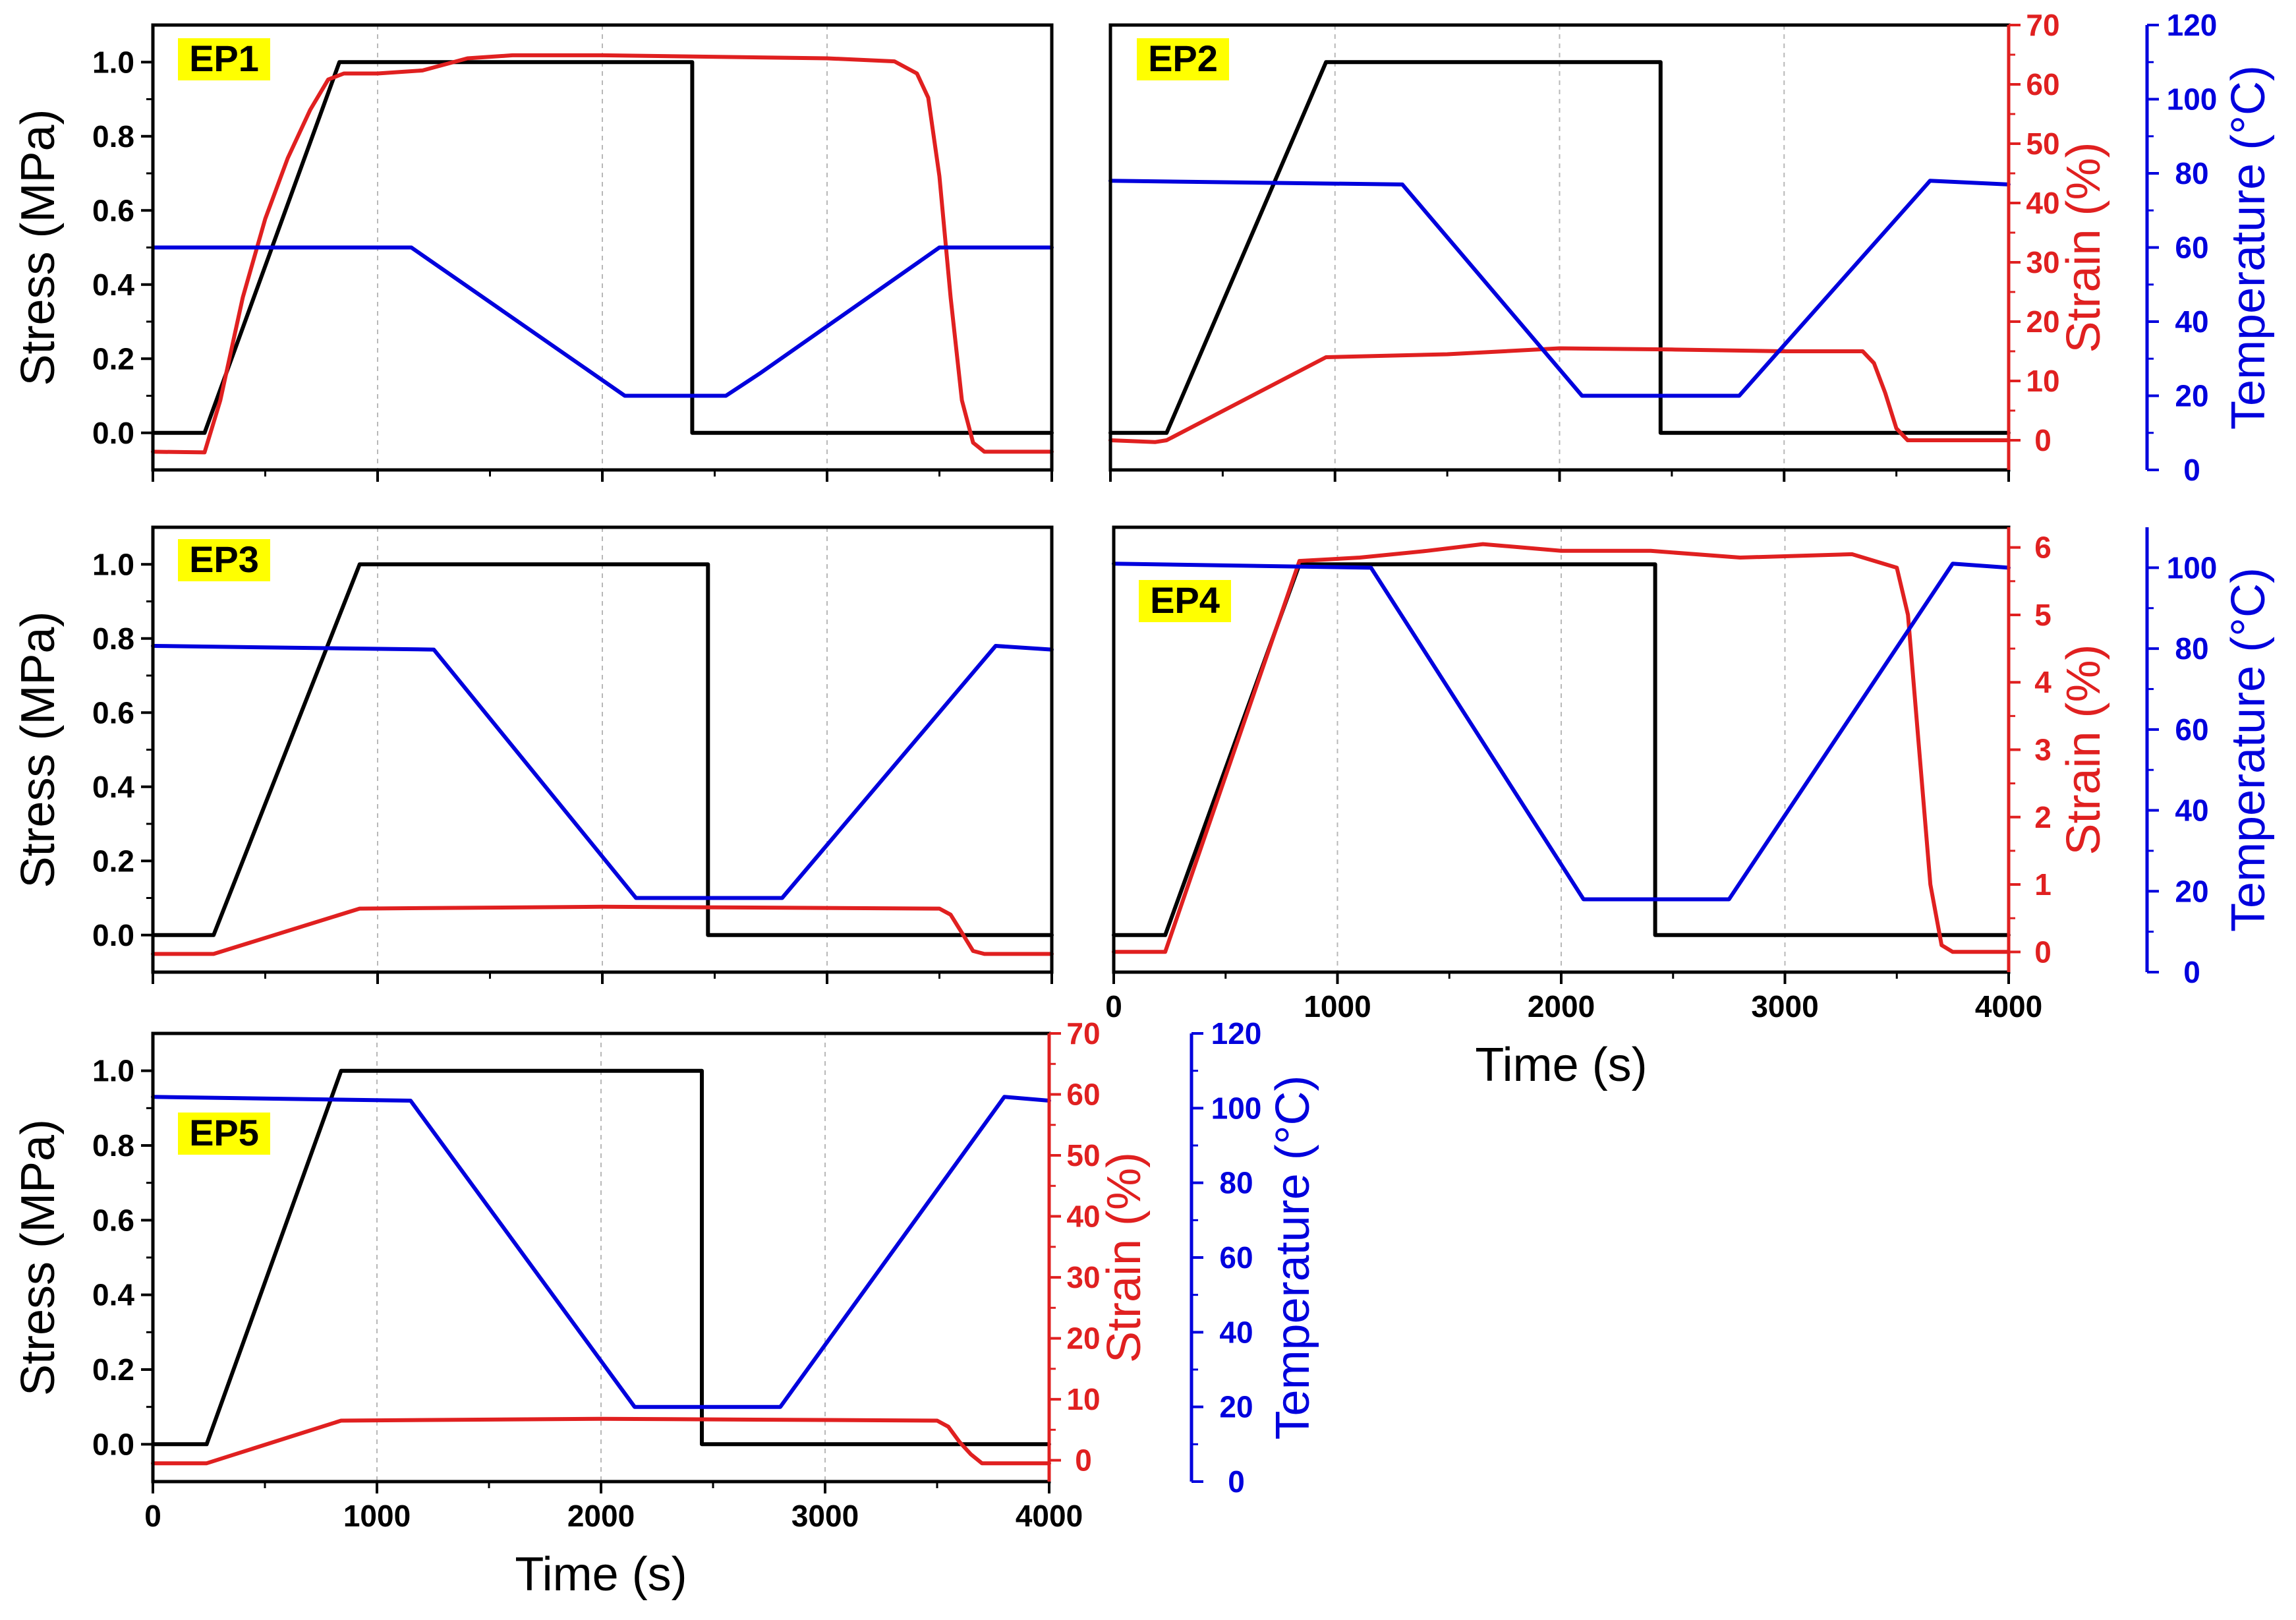  I want to click on ep5-strain-tick-label: 30, so click(1083, 1277).